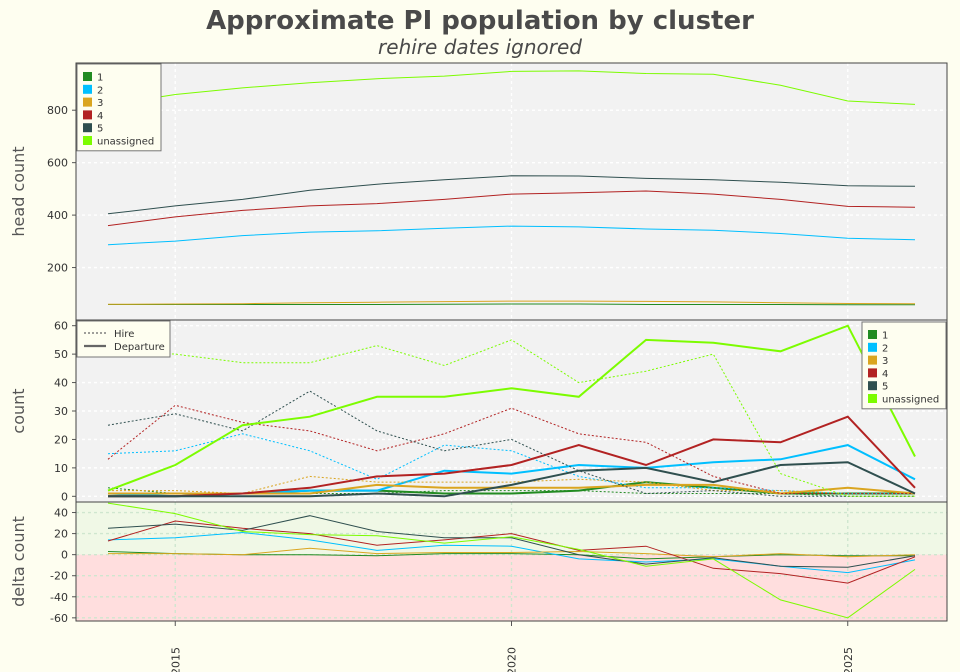  Describe the element at coordinates (61, 411) in the screenshot. I see `y-tick-label: 30` at that location.